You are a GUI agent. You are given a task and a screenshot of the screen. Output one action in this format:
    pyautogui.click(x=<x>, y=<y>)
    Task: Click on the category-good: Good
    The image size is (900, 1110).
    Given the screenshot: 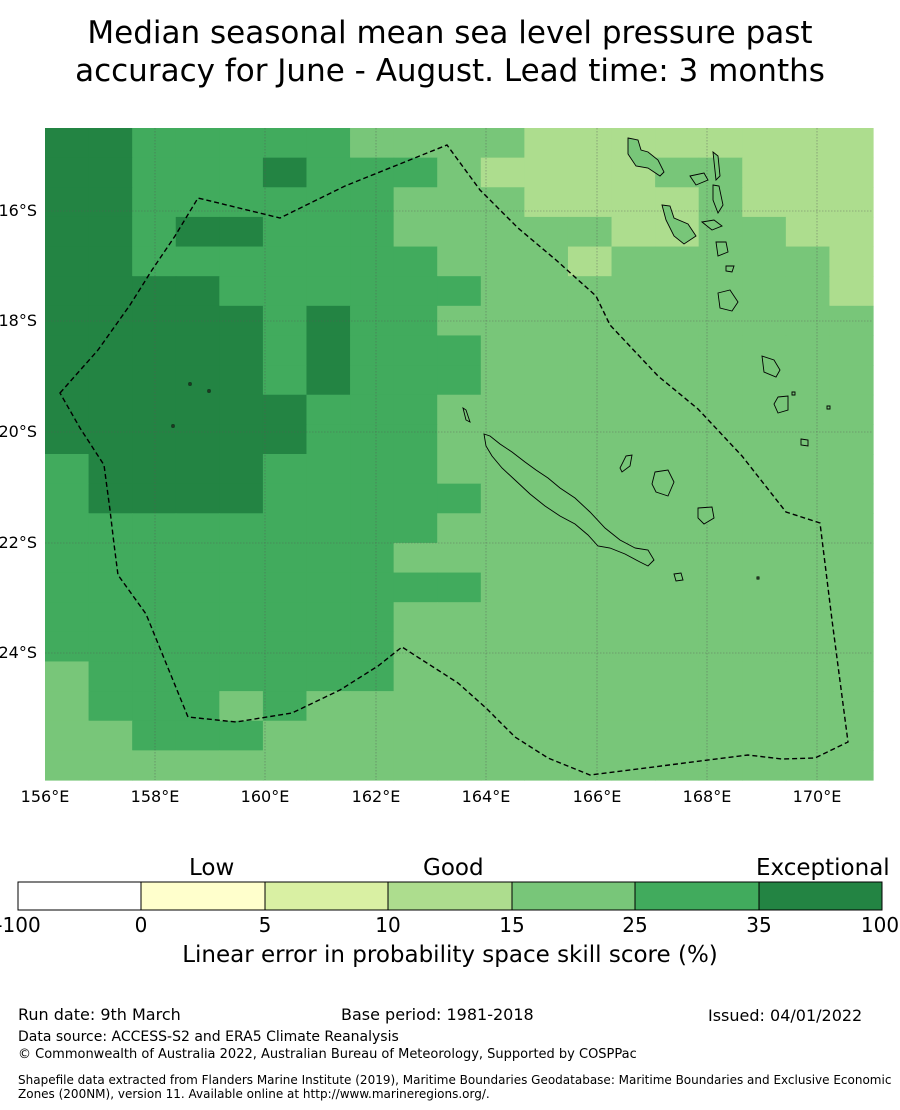 What is the action you would take?
    pyautogui.click(x=453, y=868)
    